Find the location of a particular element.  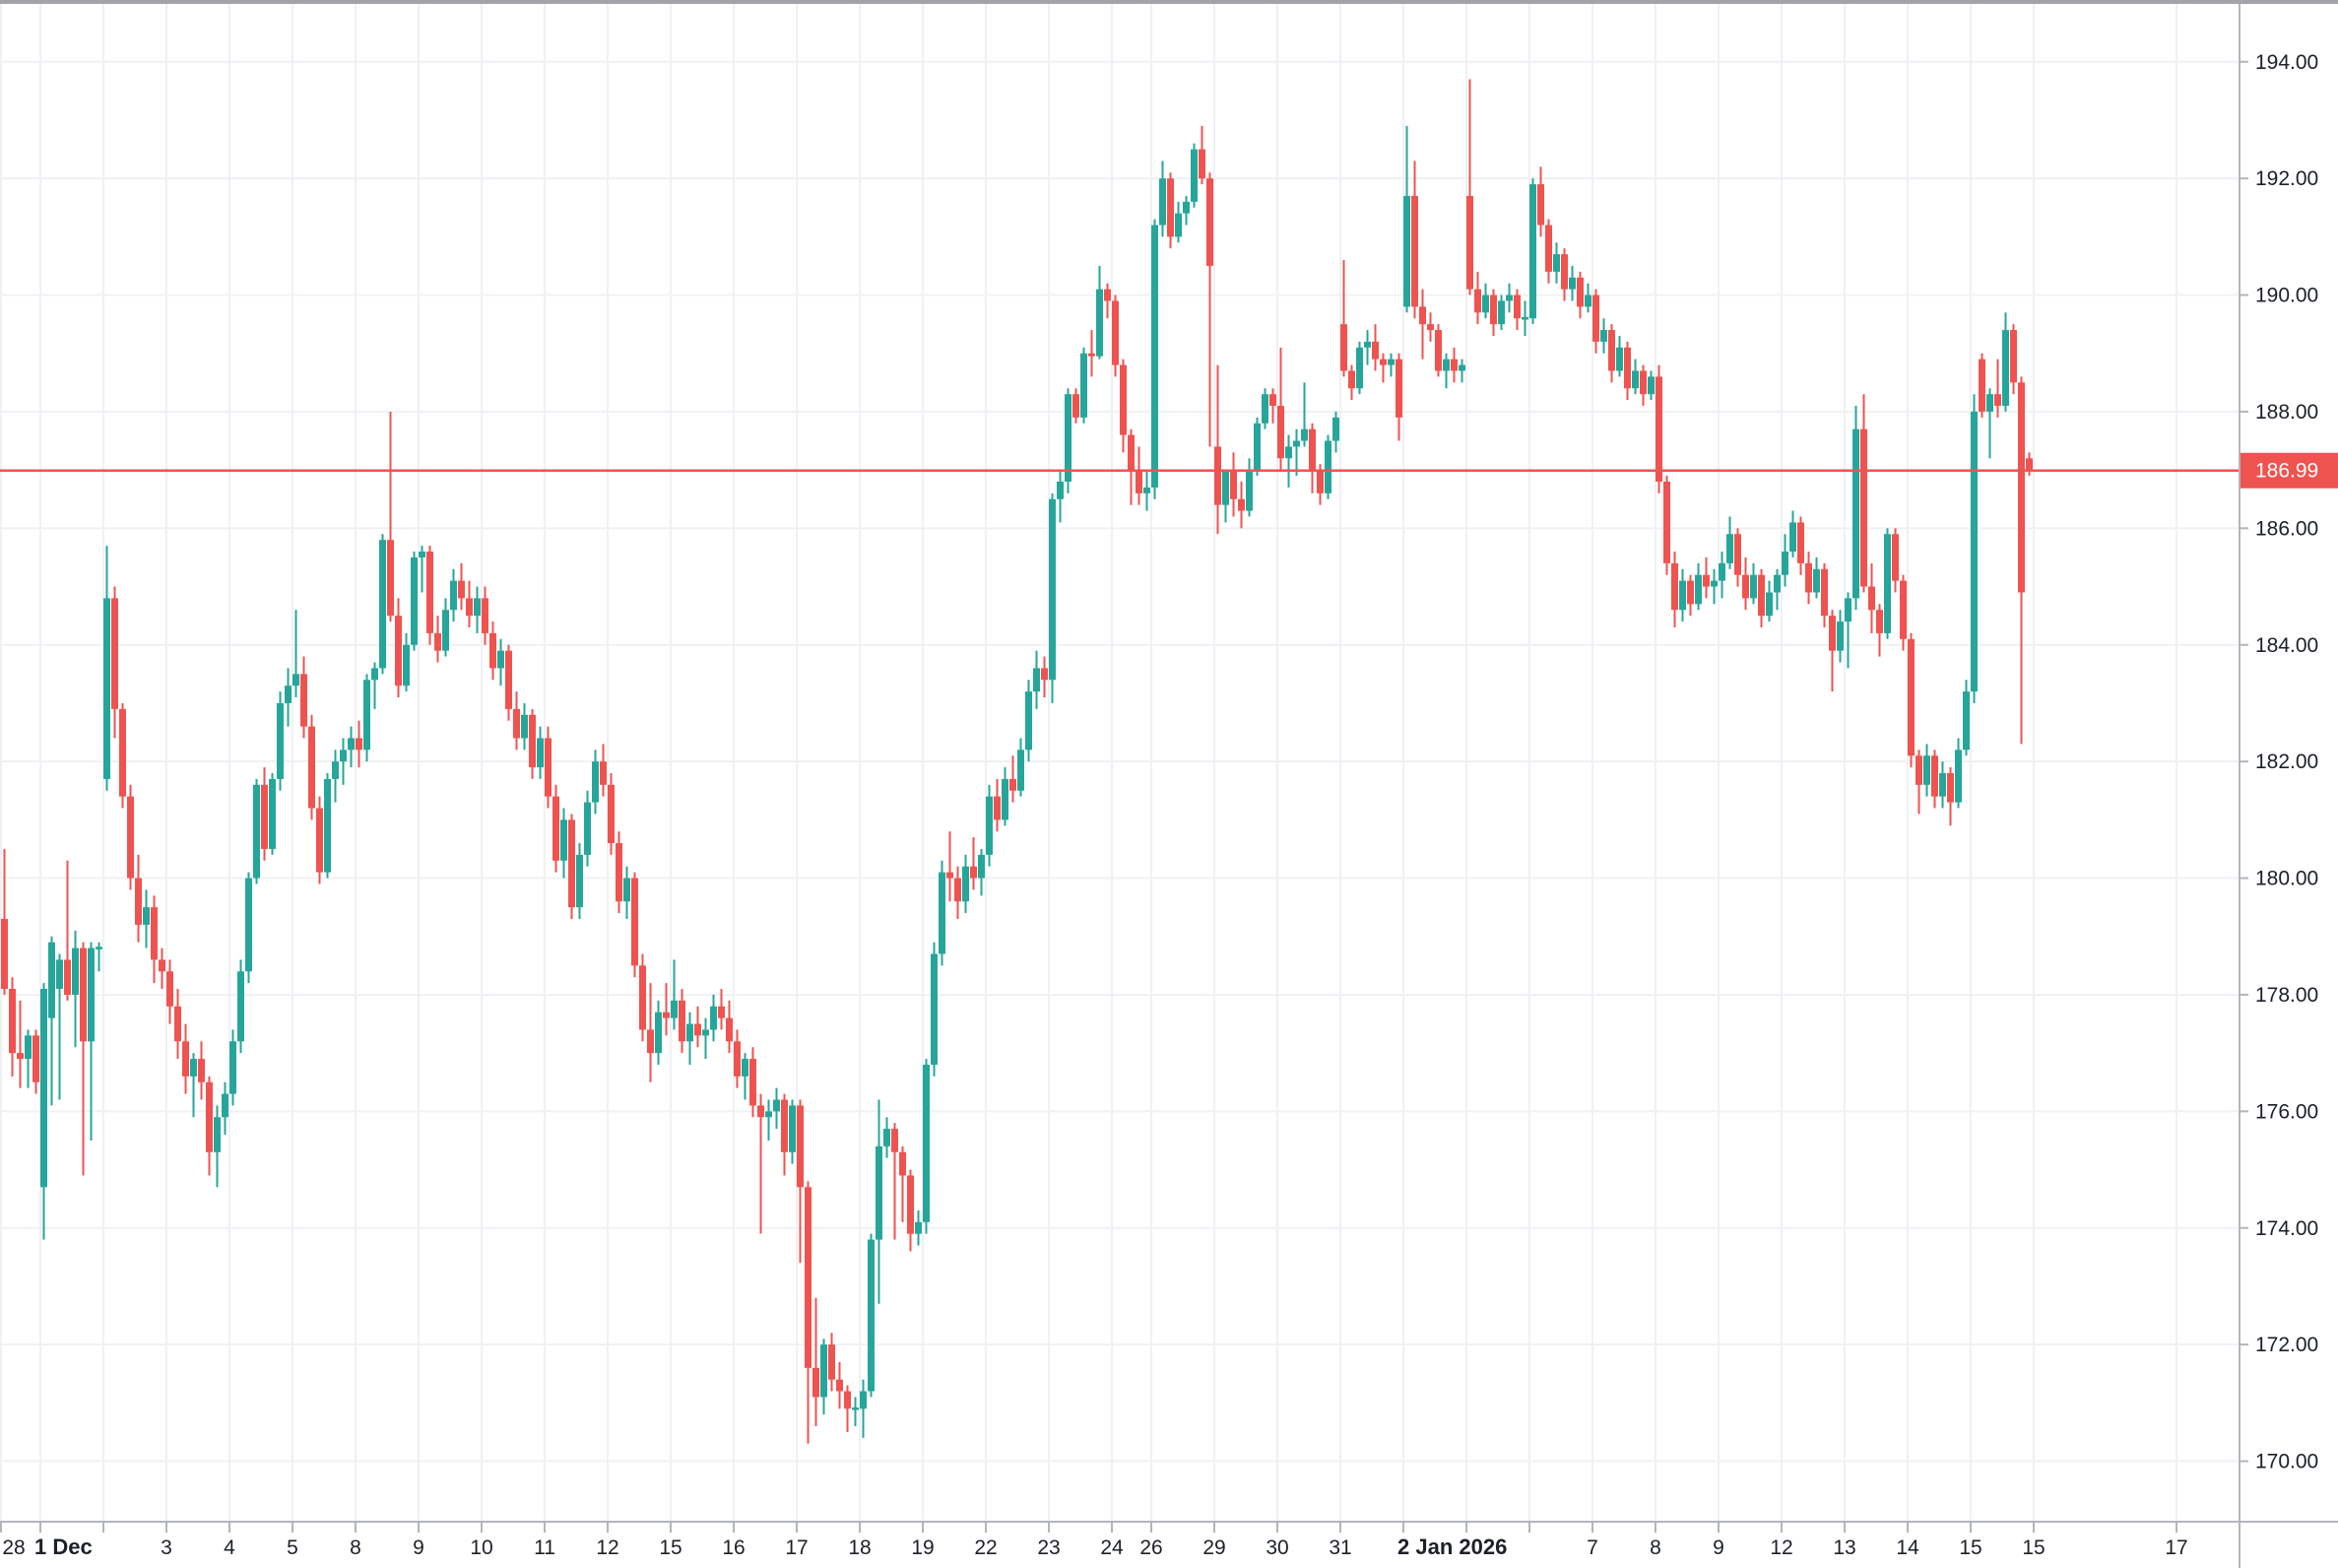

time-axis-label: 16 is located at coordinates (733, 1548).